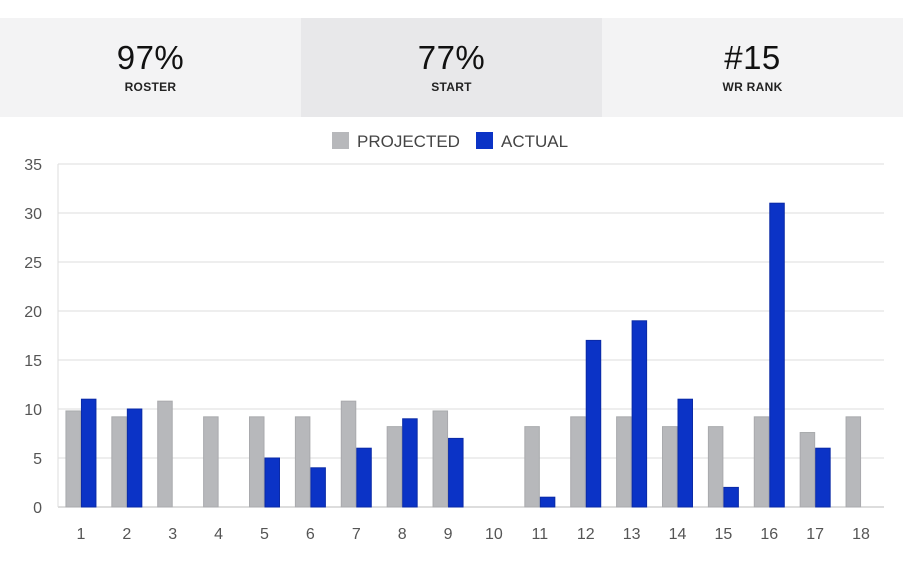 This screenshot has width=903, height=566. I want to click on stat-roster: 97% ROSTER, so click(150, 67).